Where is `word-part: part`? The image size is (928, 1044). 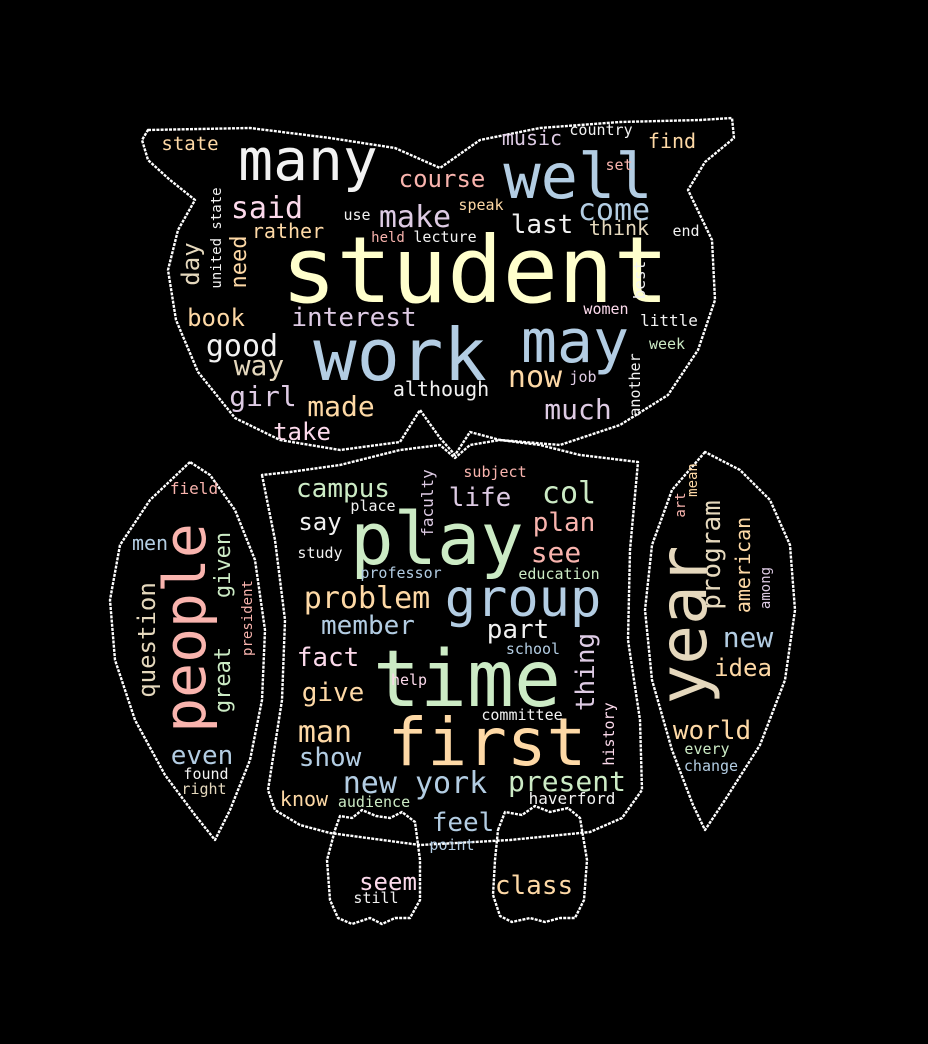 word-part: part is located at coordinates (518, 630).